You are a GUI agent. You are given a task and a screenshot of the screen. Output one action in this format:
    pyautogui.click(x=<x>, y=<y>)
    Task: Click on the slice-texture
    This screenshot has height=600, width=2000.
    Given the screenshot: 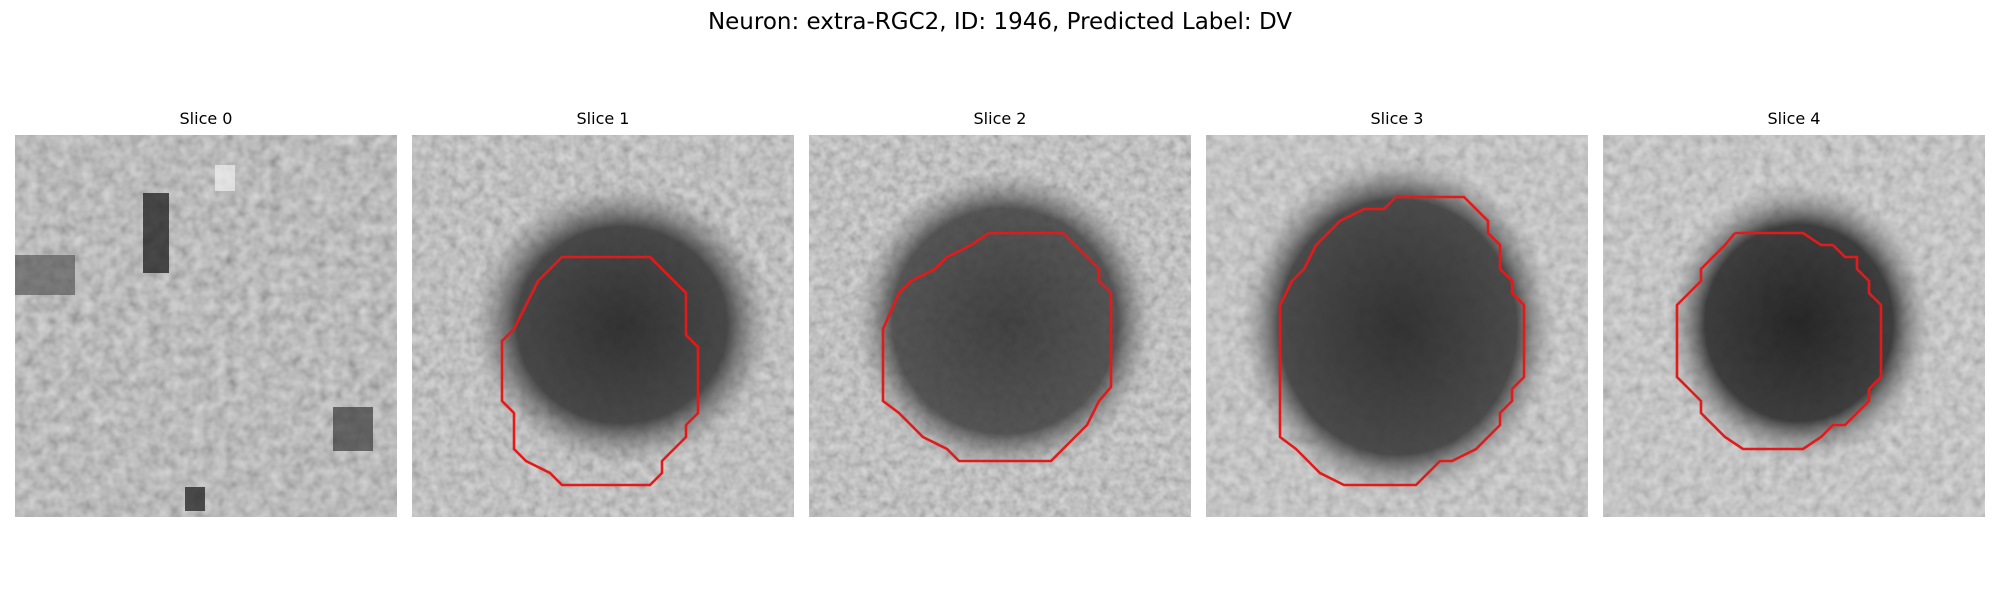 What is the action you would take?
    pyautogui.click(x=206, y=326)
    